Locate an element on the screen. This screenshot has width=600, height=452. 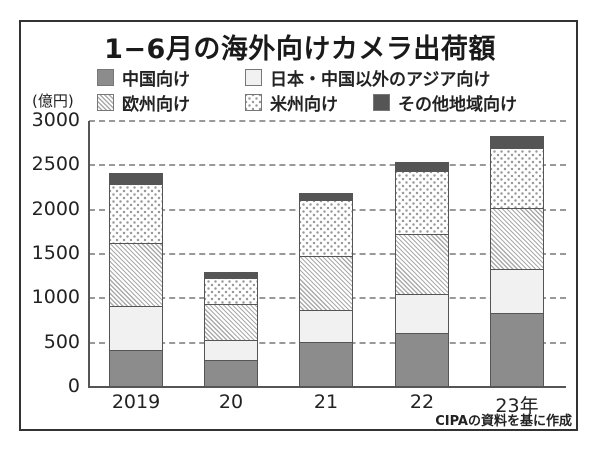
legend-item-americas: 米州向け is located at coordinates (291, 102).